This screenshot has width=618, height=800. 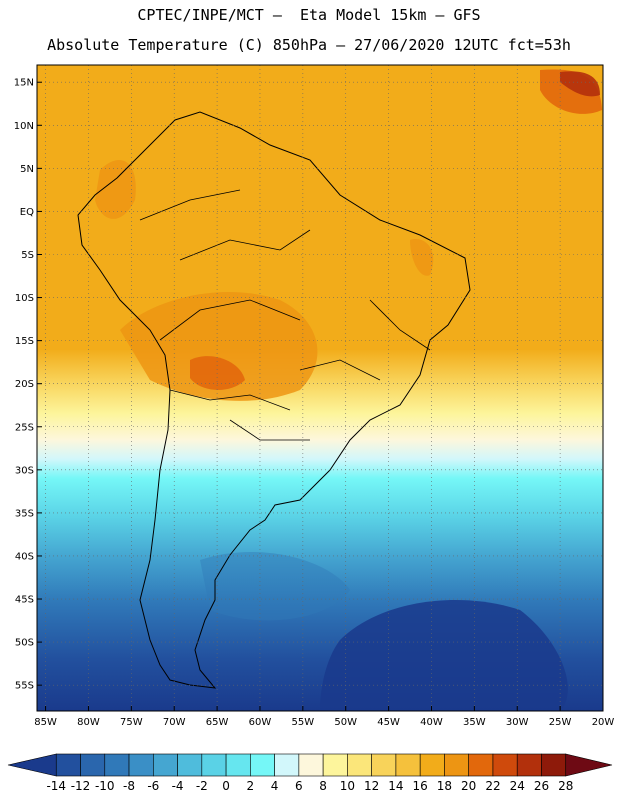 I want to click on colorbar-label: 18, so click(x=444, y=786).